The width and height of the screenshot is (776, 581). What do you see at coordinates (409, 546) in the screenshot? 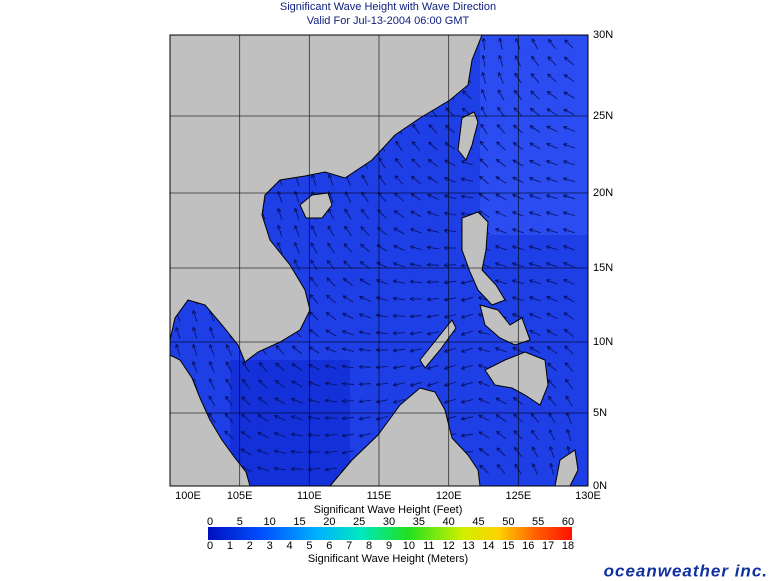
I see `meters-label: 10` at bounding box center [409, 546].